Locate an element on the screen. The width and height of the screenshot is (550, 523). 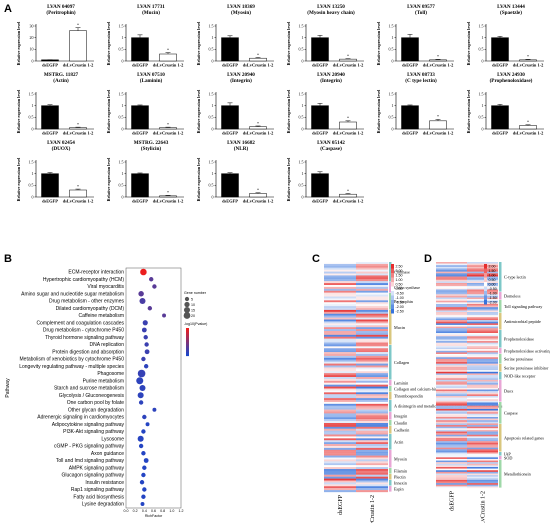
color-legend-title: -log10(Pvalue) is located at coordinates (195, 324).